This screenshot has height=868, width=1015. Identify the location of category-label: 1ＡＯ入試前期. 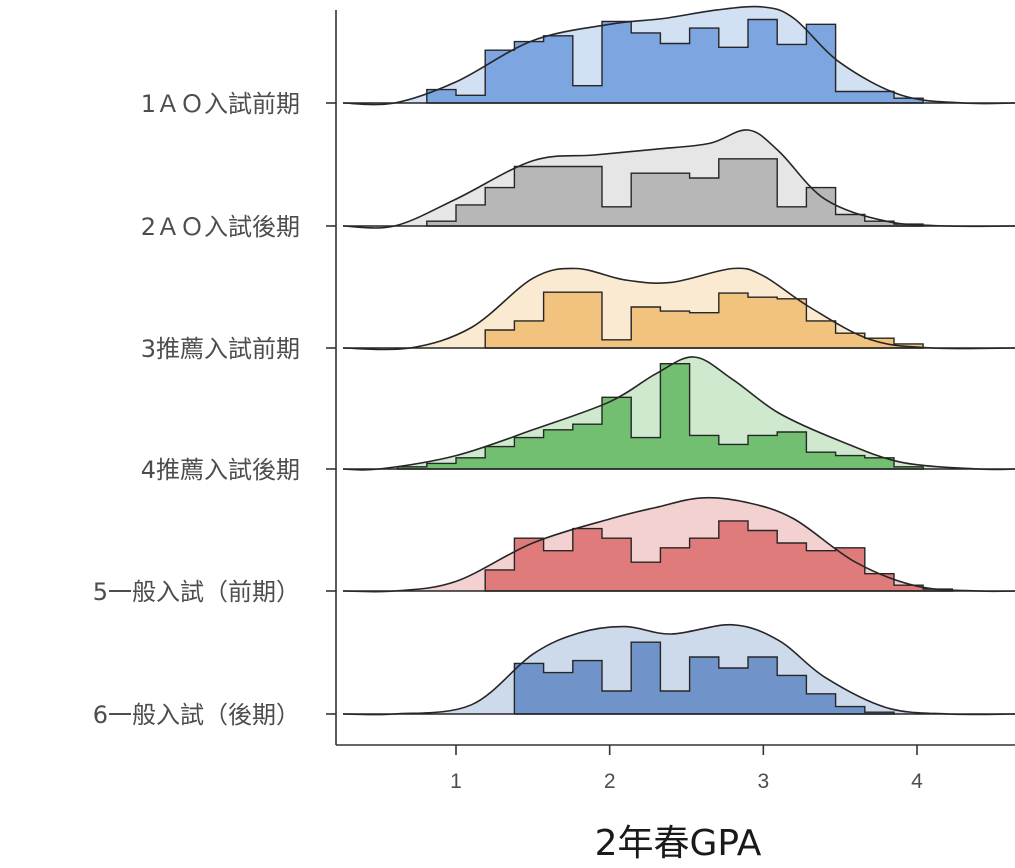
(220, 104).